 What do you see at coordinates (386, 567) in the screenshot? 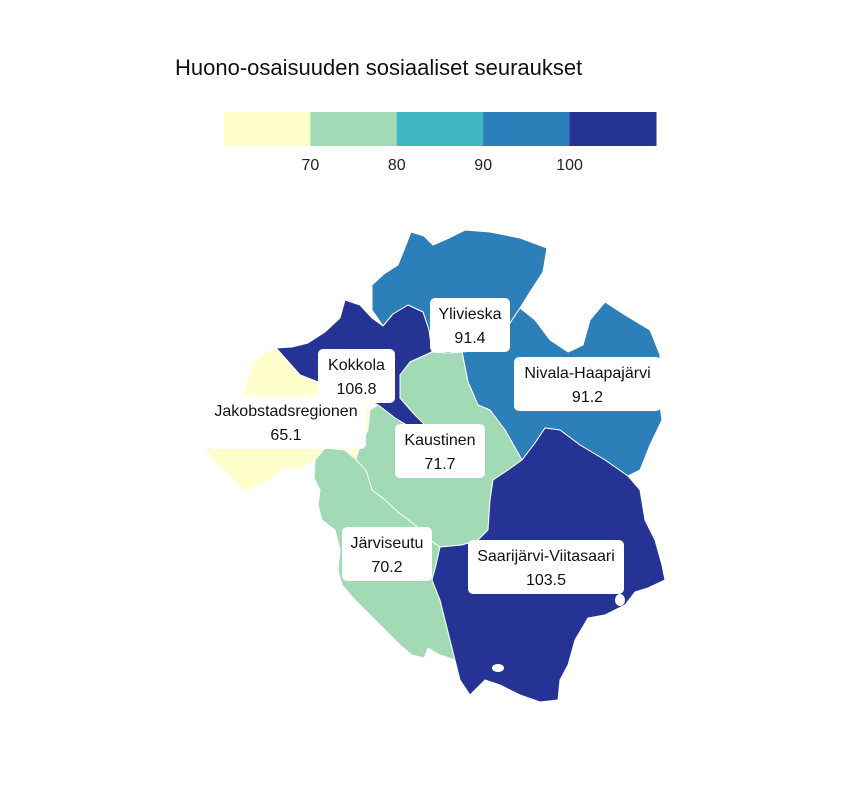
I see `region-value-label: 70.2` at bounding box center [386, 567].